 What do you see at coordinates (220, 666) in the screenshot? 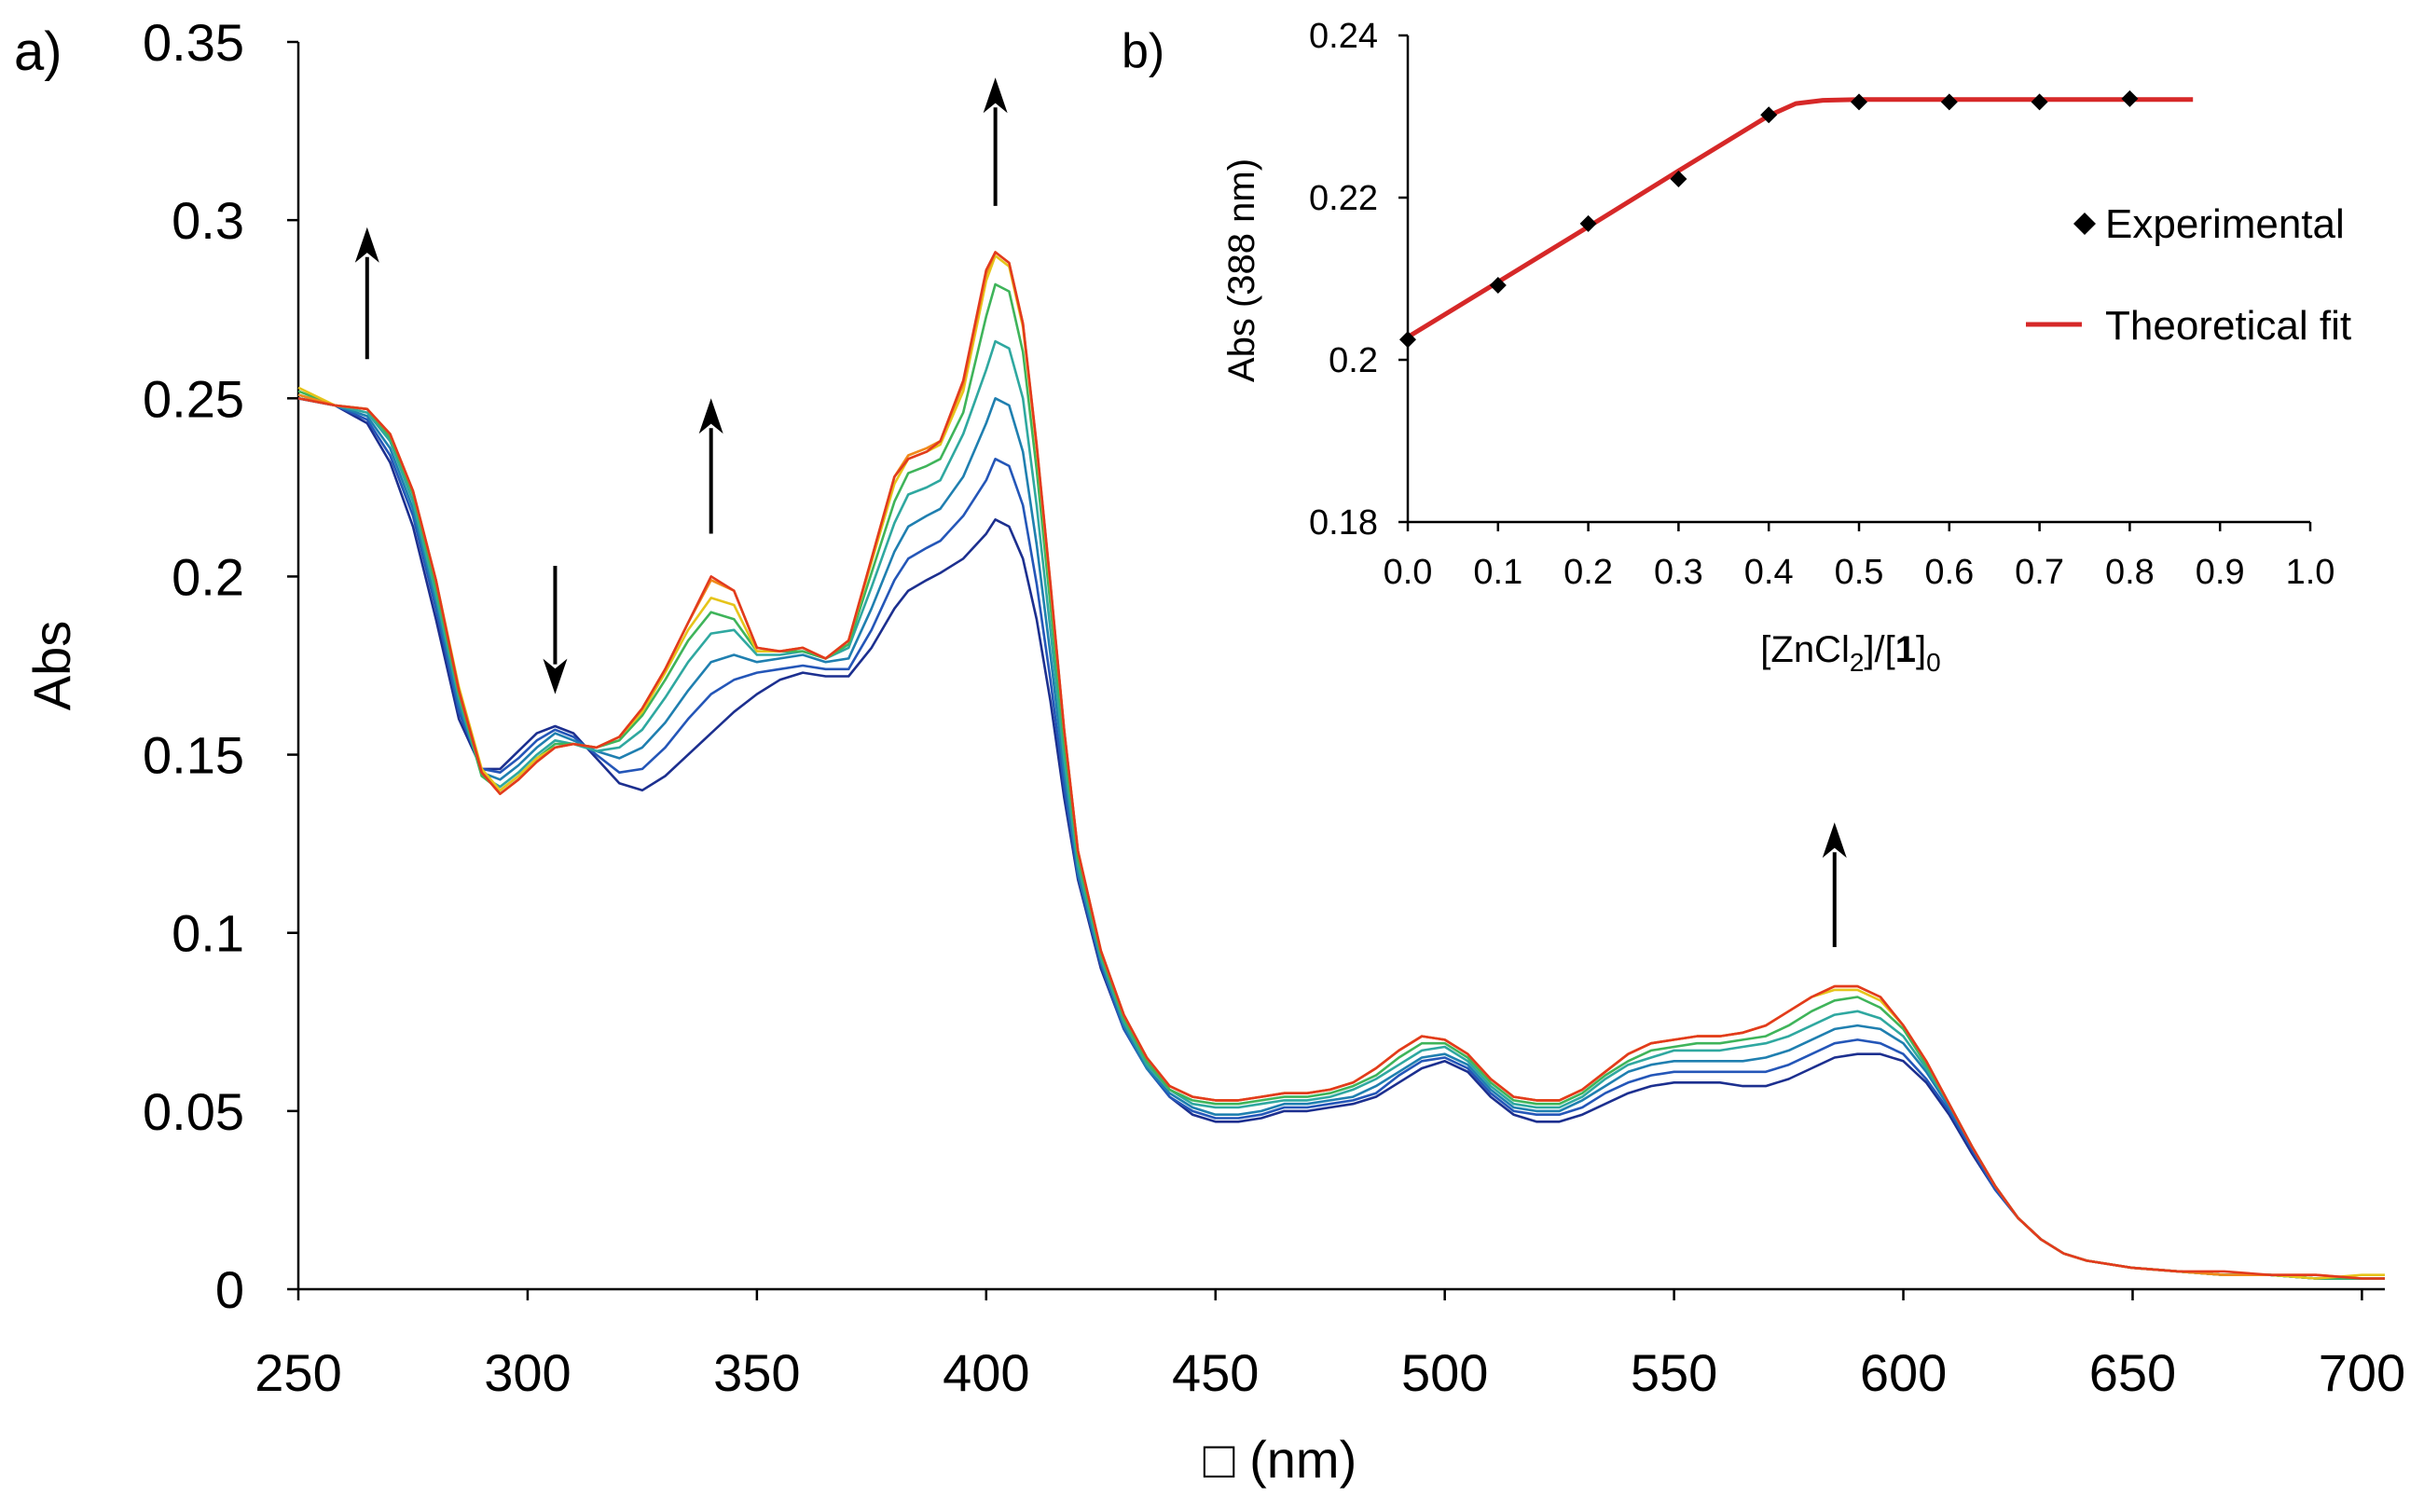
I see `a-y-ticks: 0 0.05 0.1 0.15 0.2 0.25 0.3 0.35` at bounding box center [220, 666].